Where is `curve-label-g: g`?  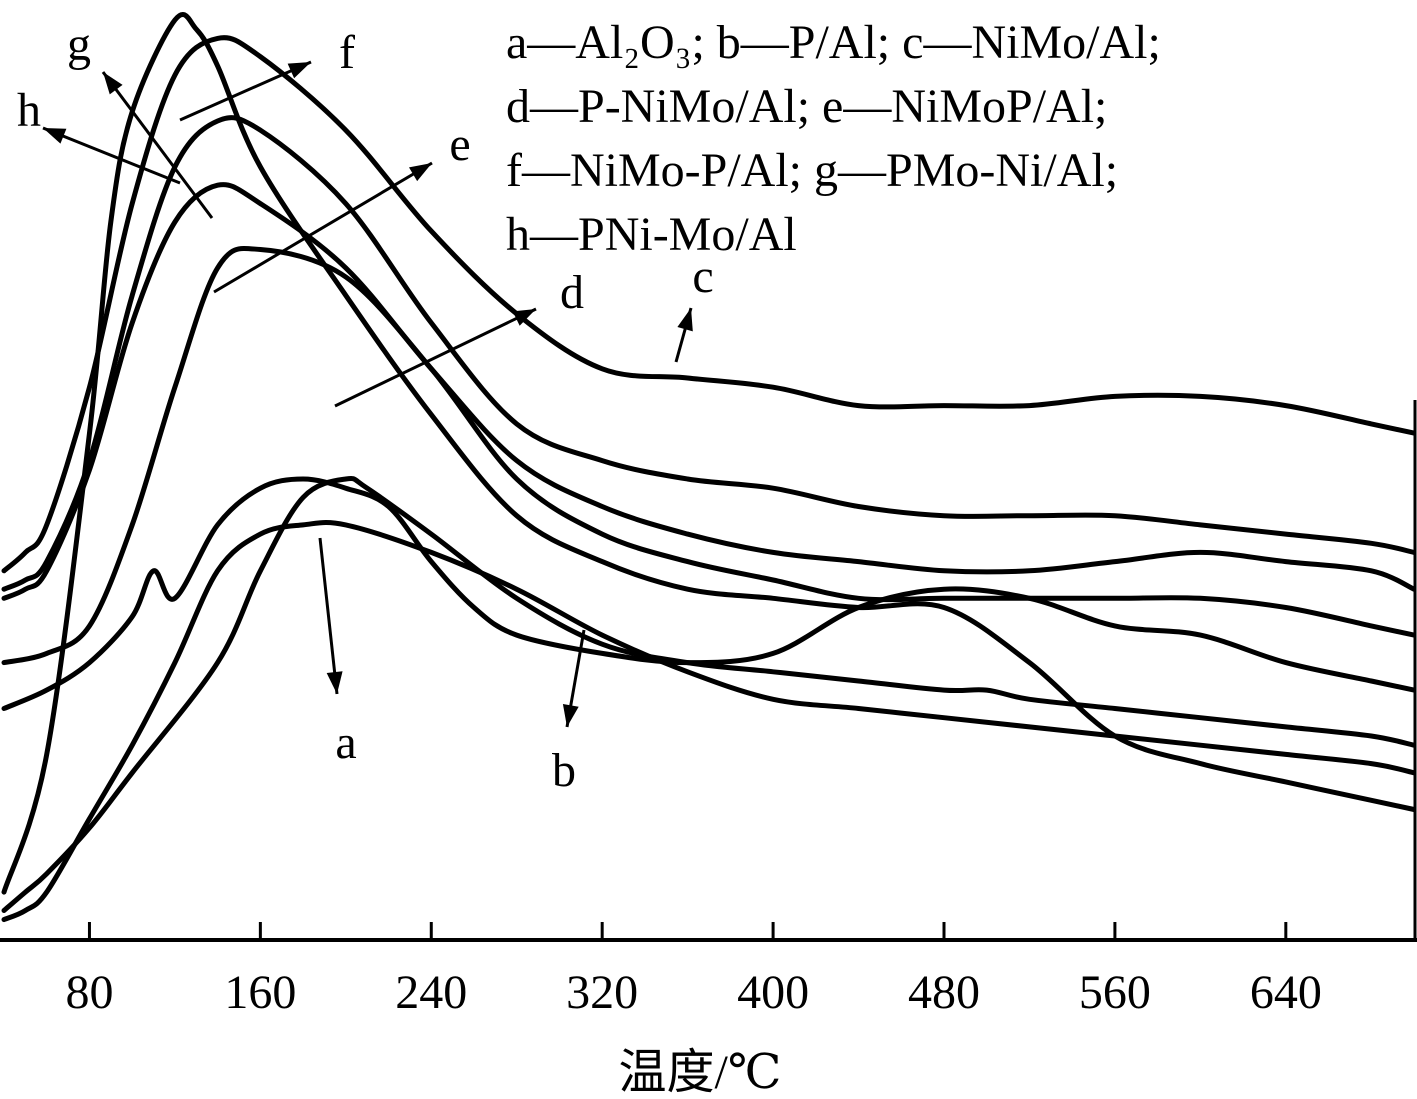
curve-label-g: g is located at coordinates (79, 44).